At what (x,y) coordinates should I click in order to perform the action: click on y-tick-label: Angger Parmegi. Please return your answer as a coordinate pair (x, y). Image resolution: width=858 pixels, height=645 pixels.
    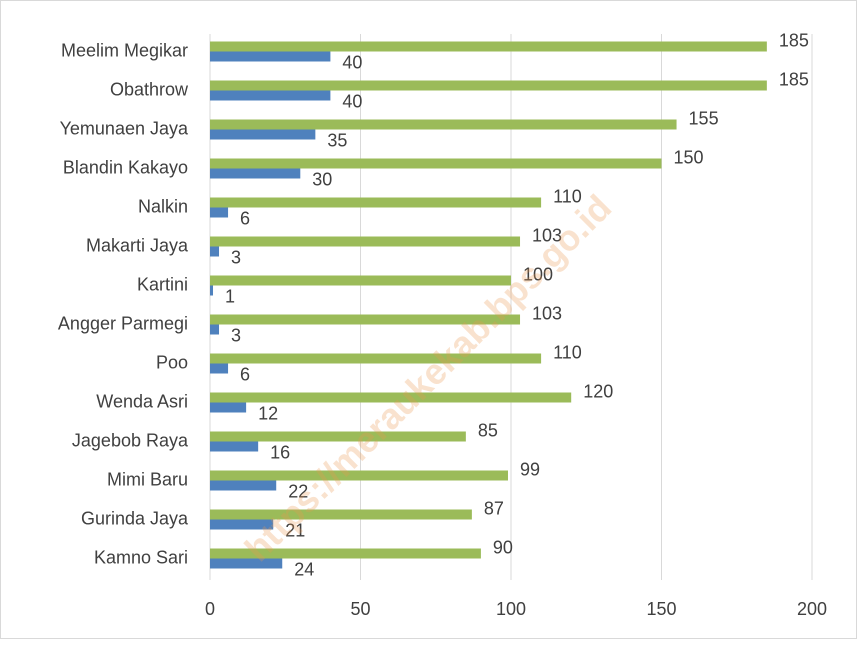
    Looking at the image, I should click on (123, 323).